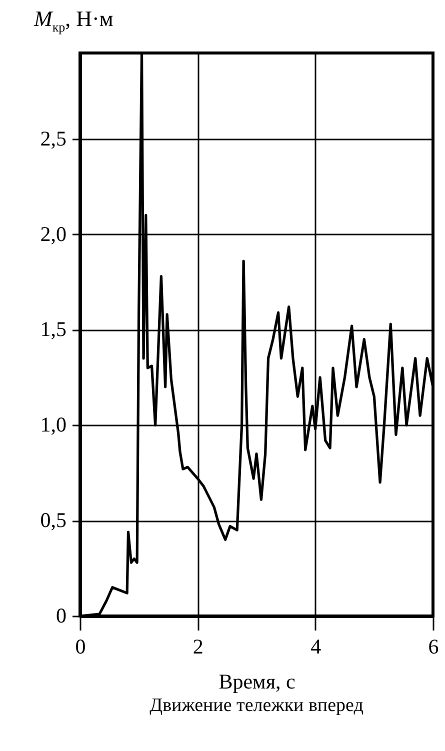  I want to click on y-tick-label: 1,0, so click(53, 424).